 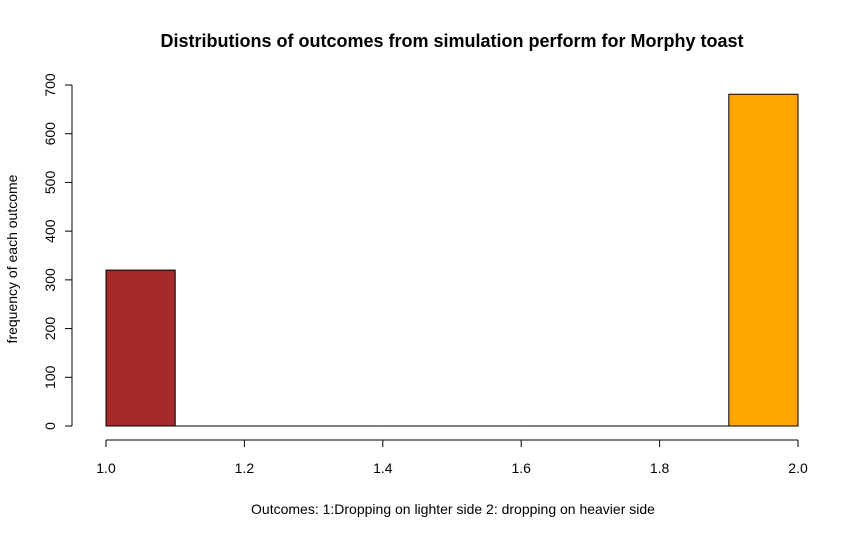 I want to click on y-tick-label: 500, so click(x=50, y=183).